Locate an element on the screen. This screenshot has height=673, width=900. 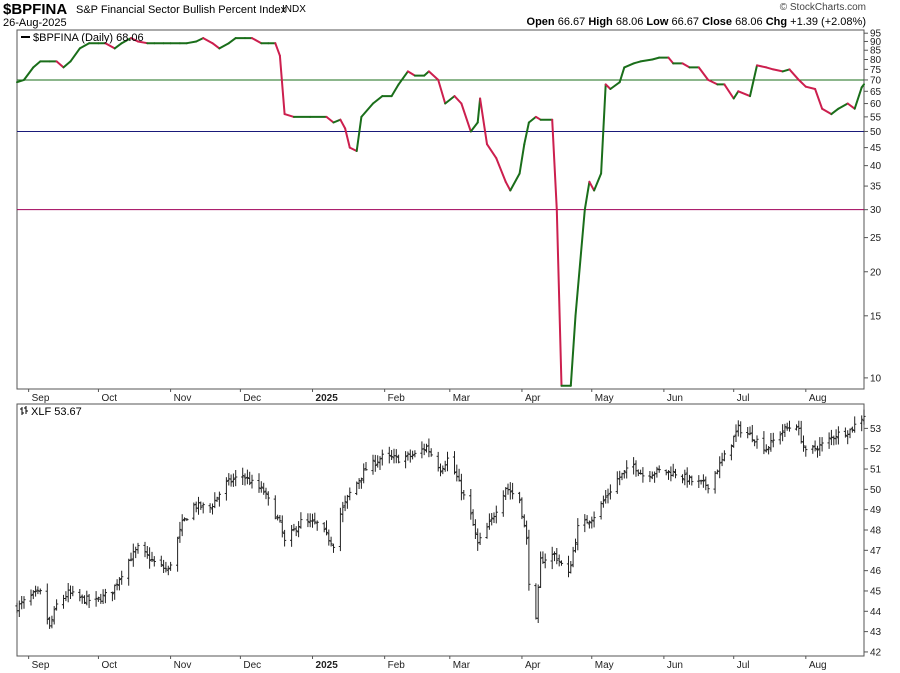
y-tick-label: 43 is located at coordinates (876, 632).